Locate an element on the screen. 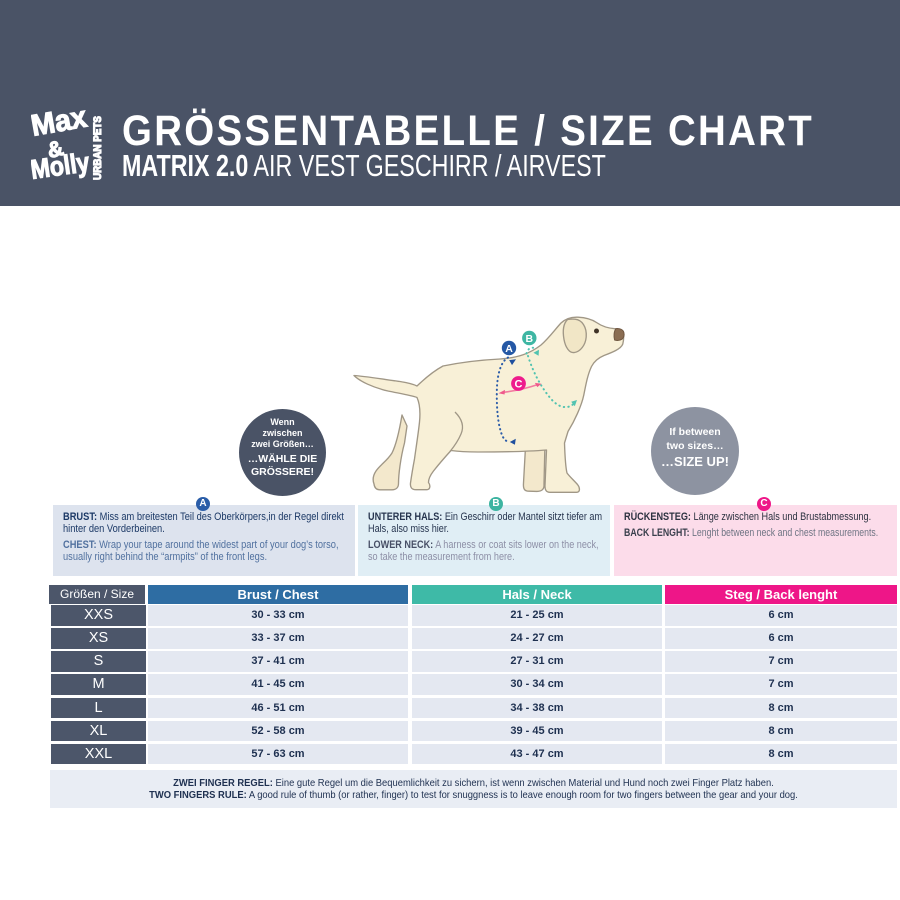 The width and height of the screenshot is (900, 900). svg-text: B is located at coordinates (530, 339).